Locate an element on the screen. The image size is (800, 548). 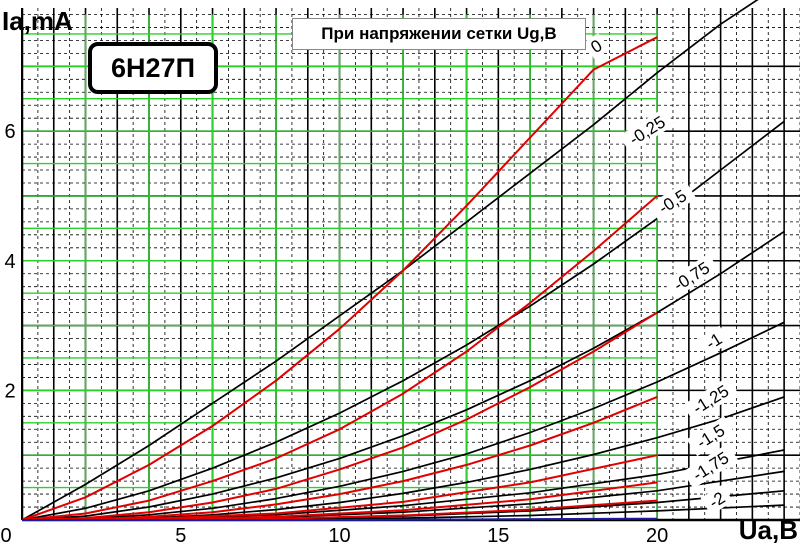
x-axis-label: Ua,B is located at coordinates (768, 530).